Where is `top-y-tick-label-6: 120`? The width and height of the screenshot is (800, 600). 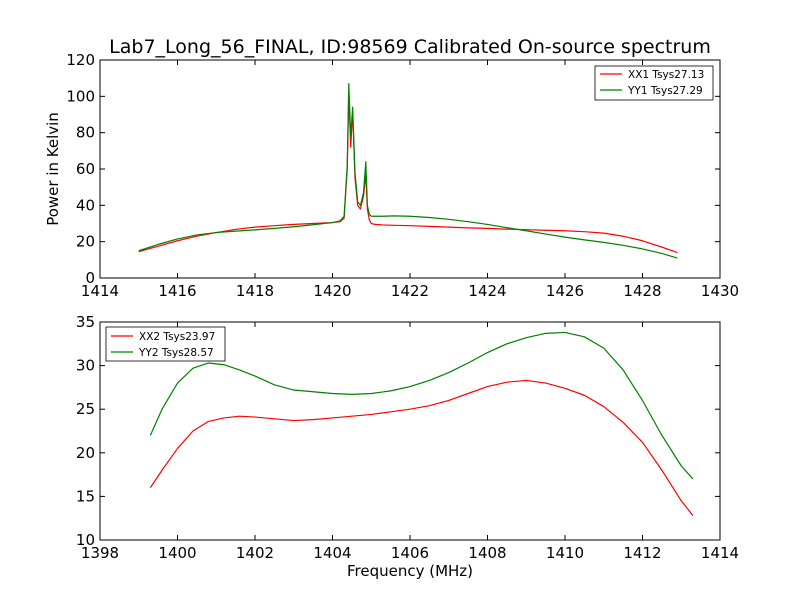
top-y-tick-label-6: 120 is located at coordinates (80, 60).